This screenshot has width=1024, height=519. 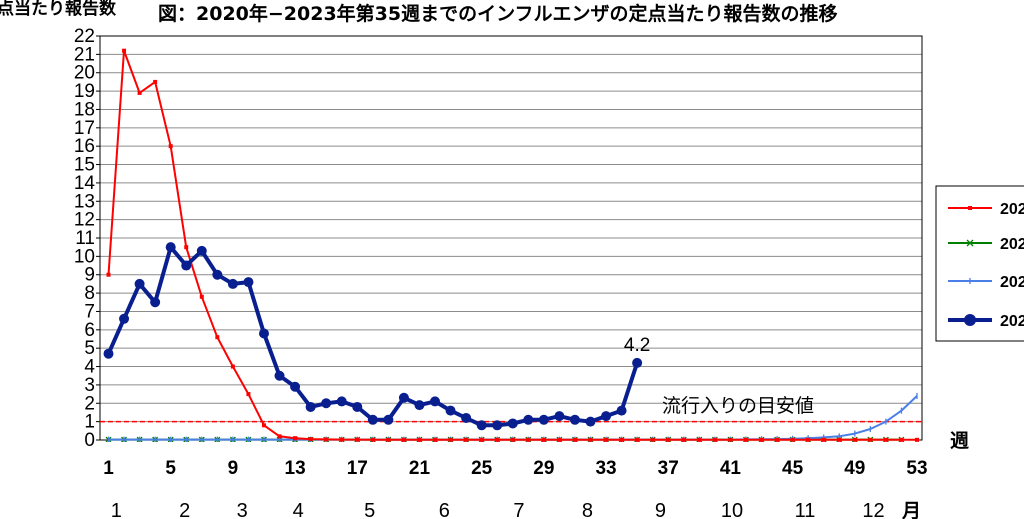 What do you see at coordinates (732, 509) in the screenshot?
I see `month-label: 10` at bounding box center [732, 509].